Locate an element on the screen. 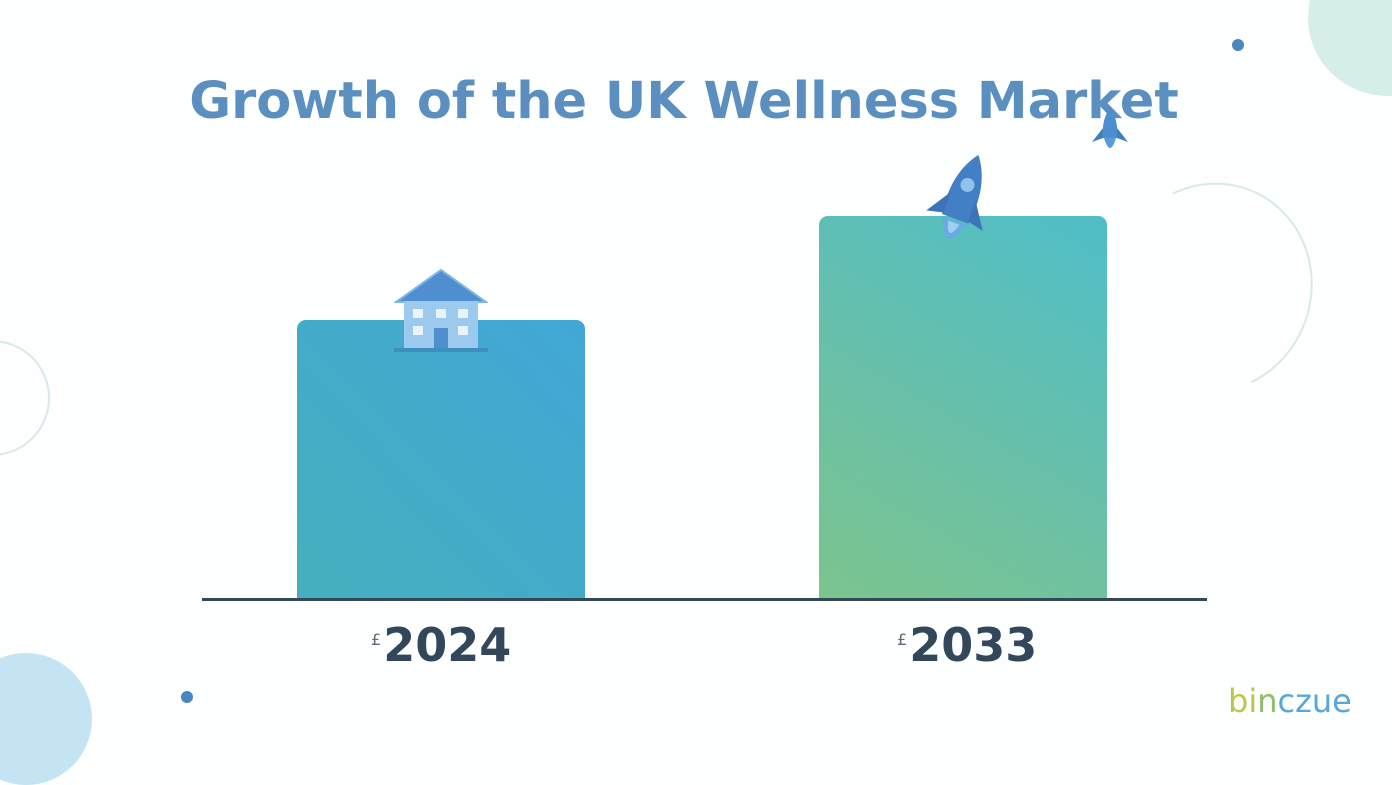  logo-part: n is located at coordinates (1267, 701).